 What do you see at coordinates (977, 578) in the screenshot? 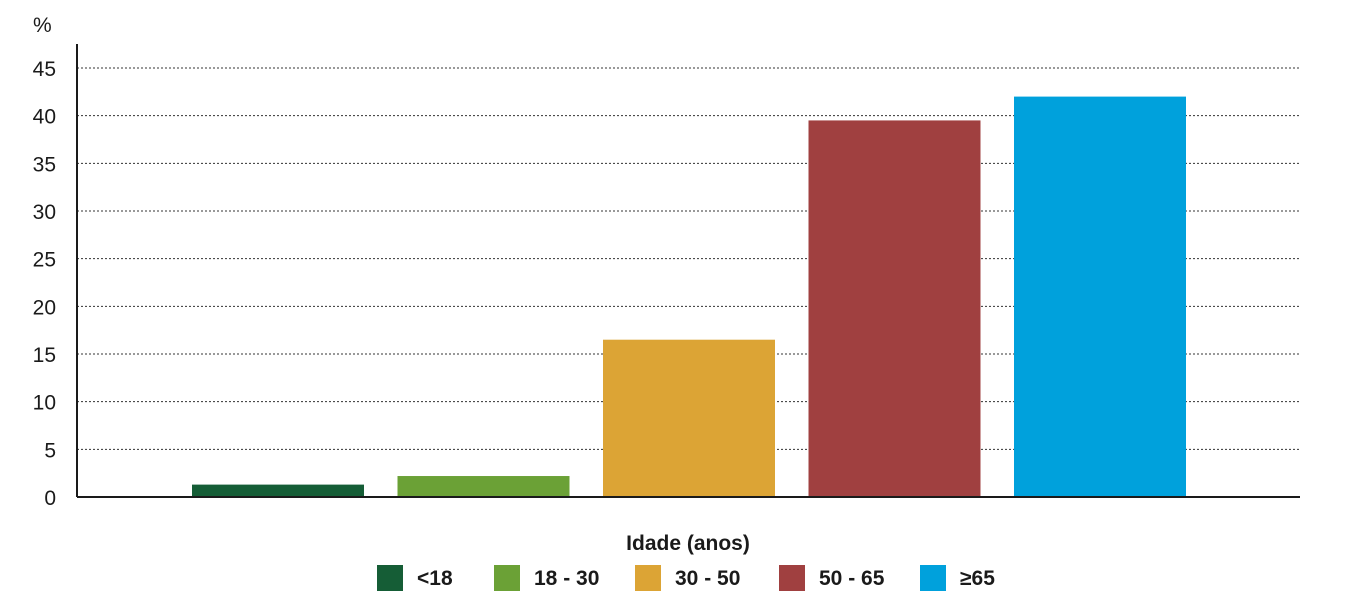
I see `legend-label: ≥65` at bounding box center [977, 578].